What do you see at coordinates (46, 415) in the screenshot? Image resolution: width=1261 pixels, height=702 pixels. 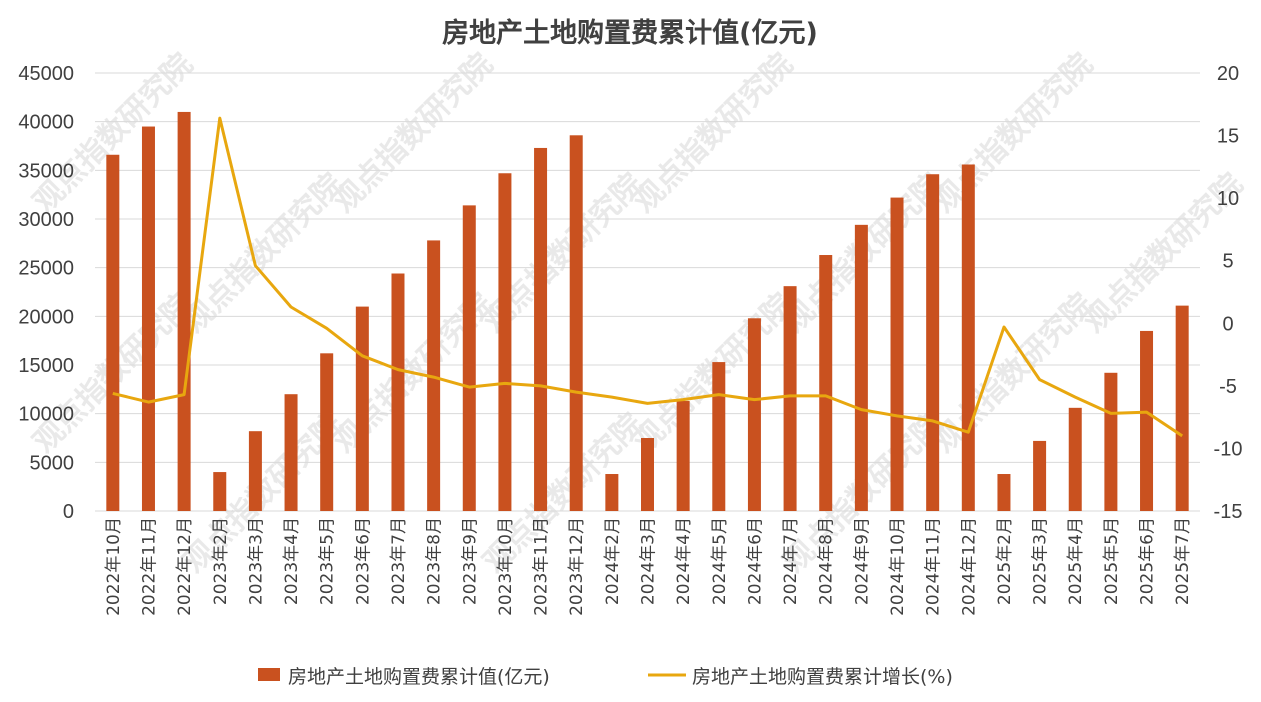 I see `left-y-tick: 10000` at bounding box center [46, 415].